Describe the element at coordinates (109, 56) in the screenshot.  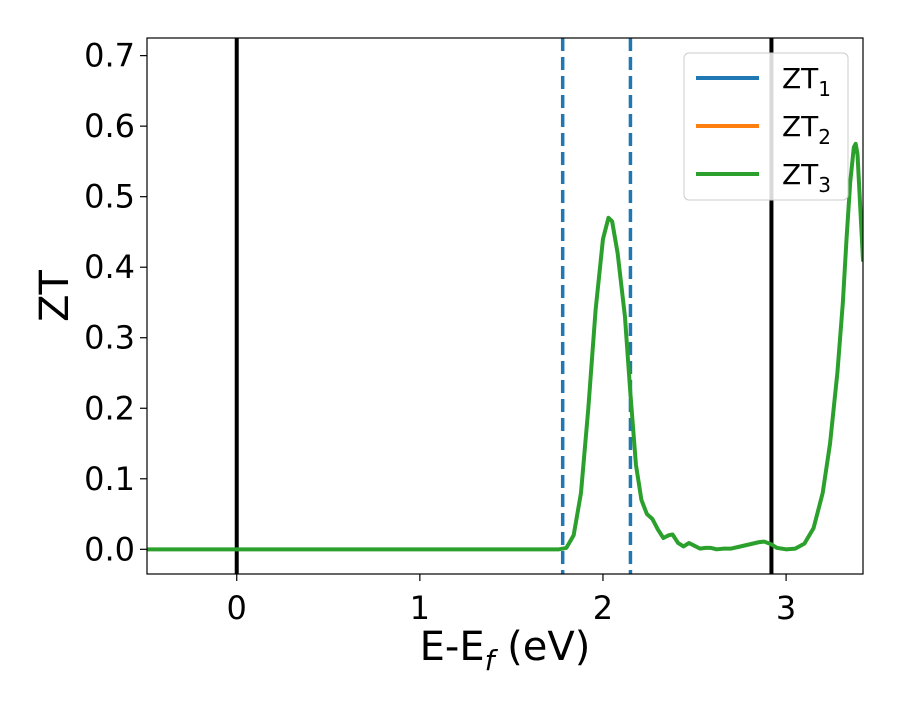
I see `y-tick-label: 0.7` at that location.